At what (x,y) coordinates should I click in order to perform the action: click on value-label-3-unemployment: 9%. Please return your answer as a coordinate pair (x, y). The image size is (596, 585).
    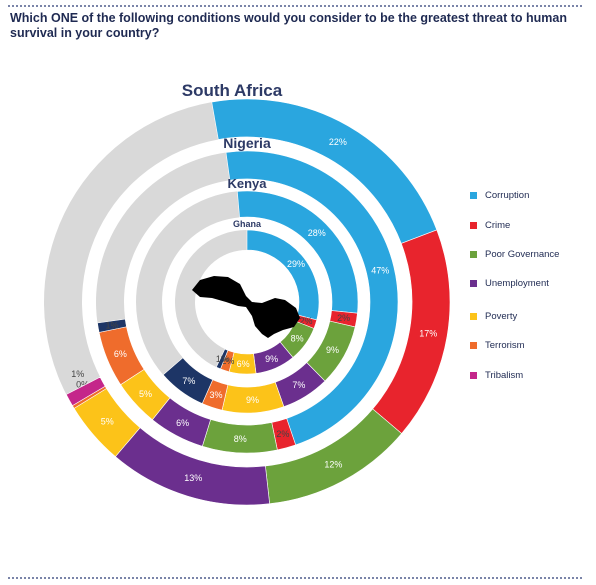
    Looking at the image, I should click on (271, 359).